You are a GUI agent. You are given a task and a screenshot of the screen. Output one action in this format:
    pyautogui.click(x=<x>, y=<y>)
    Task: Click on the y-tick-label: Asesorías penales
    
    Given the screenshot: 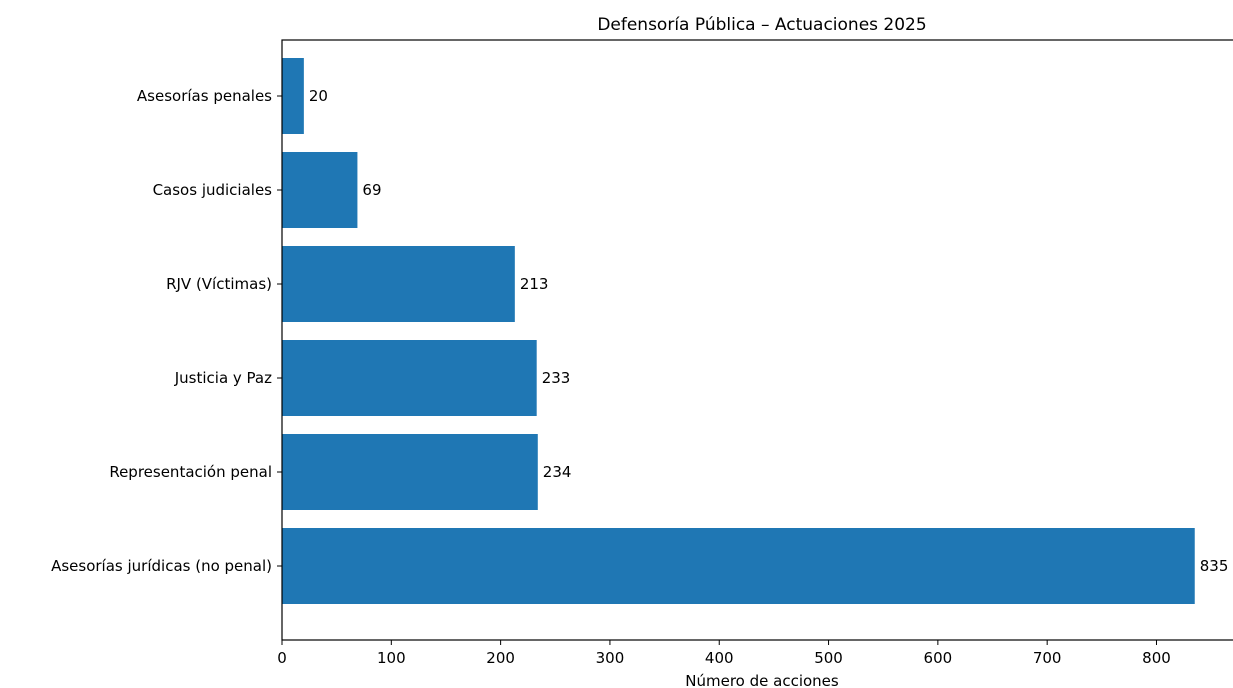 What is the action you would take?
    pyautogui.click(x=204, y=96)
    